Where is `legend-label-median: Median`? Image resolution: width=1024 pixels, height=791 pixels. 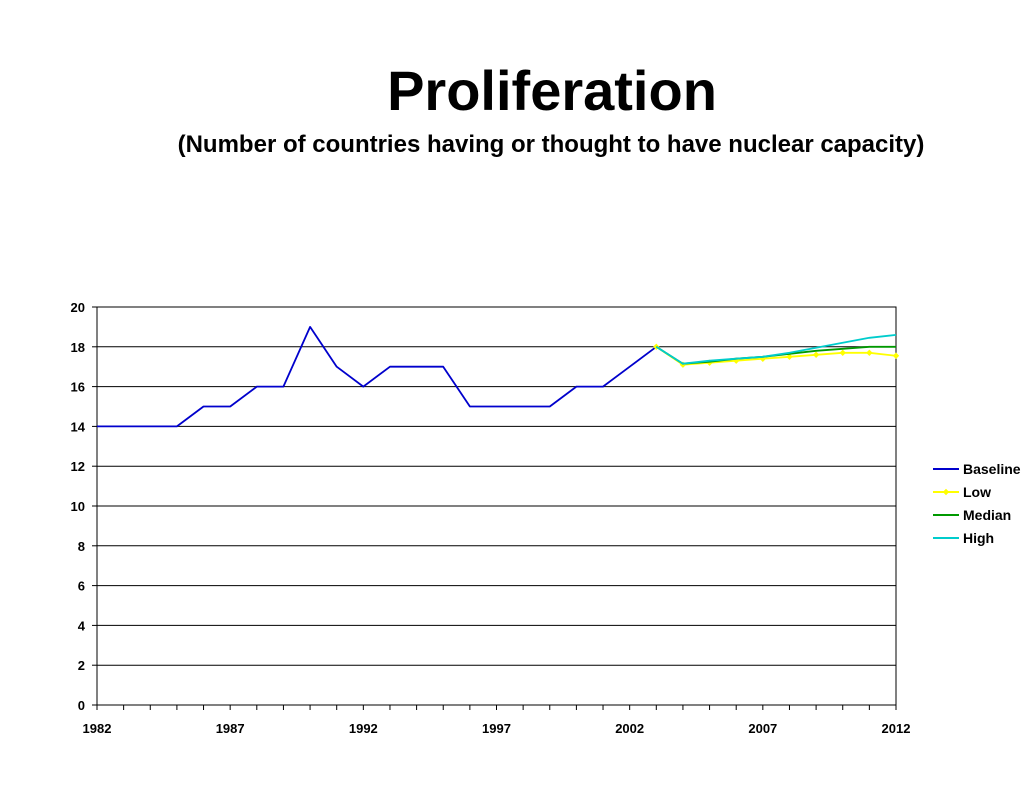 legend-label-median: Median is located at coordinates (987, 515).